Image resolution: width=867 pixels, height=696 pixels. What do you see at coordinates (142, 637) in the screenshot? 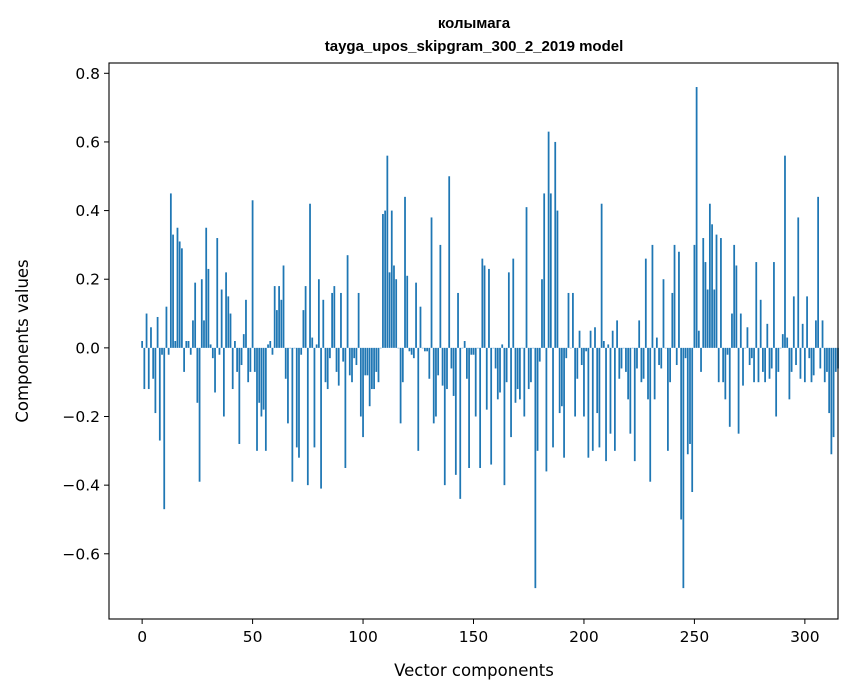
I see `x-tick-label: 0` at bounding box center [142, 637].